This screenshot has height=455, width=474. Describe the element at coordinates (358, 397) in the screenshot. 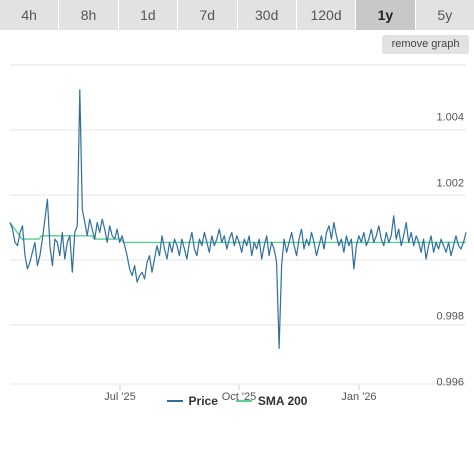

I see `x-tick-label: Jan '26` at that location.